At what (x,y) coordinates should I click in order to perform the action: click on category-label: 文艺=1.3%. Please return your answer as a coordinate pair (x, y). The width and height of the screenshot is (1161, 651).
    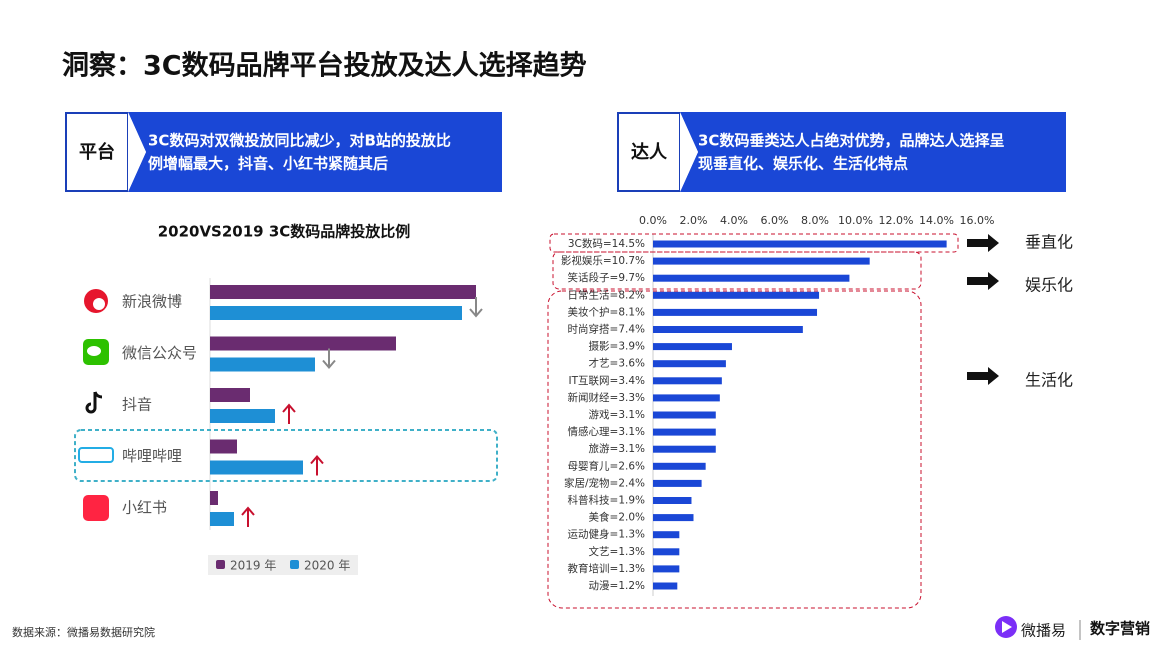
    Looking at the image, I should click on (617, 551).